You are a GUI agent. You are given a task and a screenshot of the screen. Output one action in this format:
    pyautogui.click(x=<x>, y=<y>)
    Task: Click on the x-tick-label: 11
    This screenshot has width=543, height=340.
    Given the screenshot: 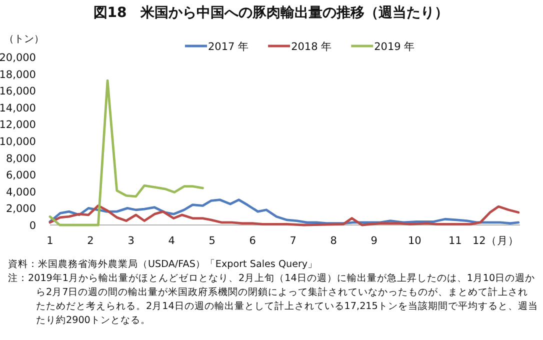 What is the action you would take?
    pyautogui.click(x=455, y=241)
    